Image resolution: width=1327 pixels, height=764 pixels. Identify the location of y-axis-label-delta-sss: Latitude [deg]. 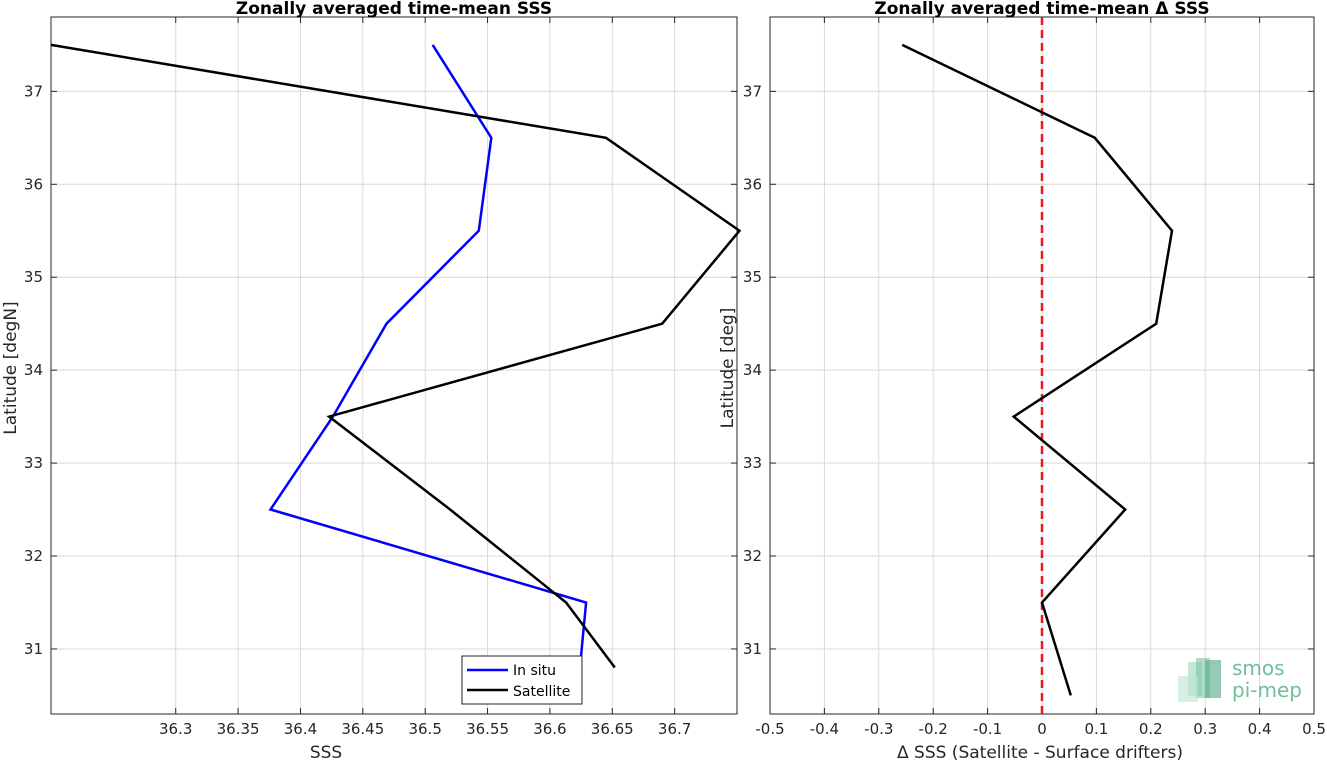
(728, 368).